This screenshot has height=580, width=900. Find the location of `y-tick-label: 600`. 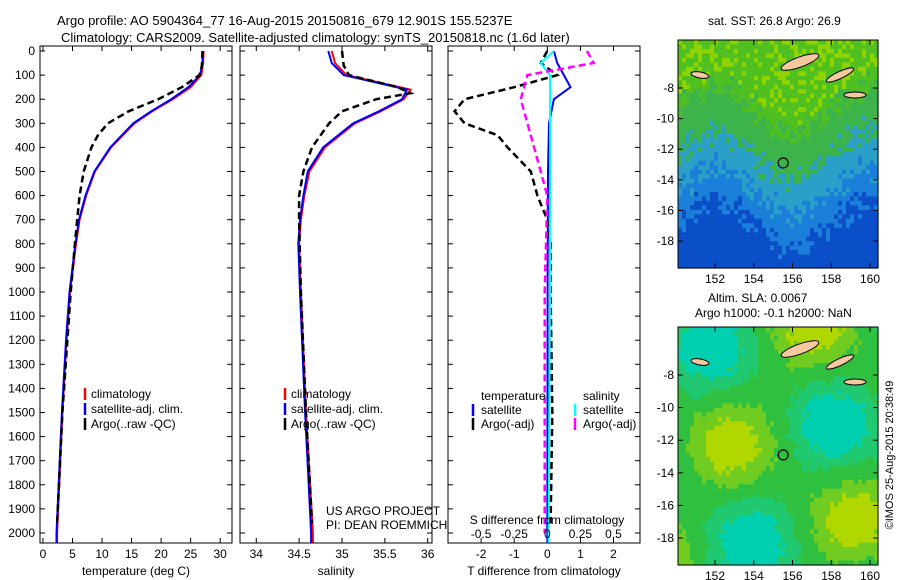

y-tick-label: 600 is located at coordinates (25, 196).